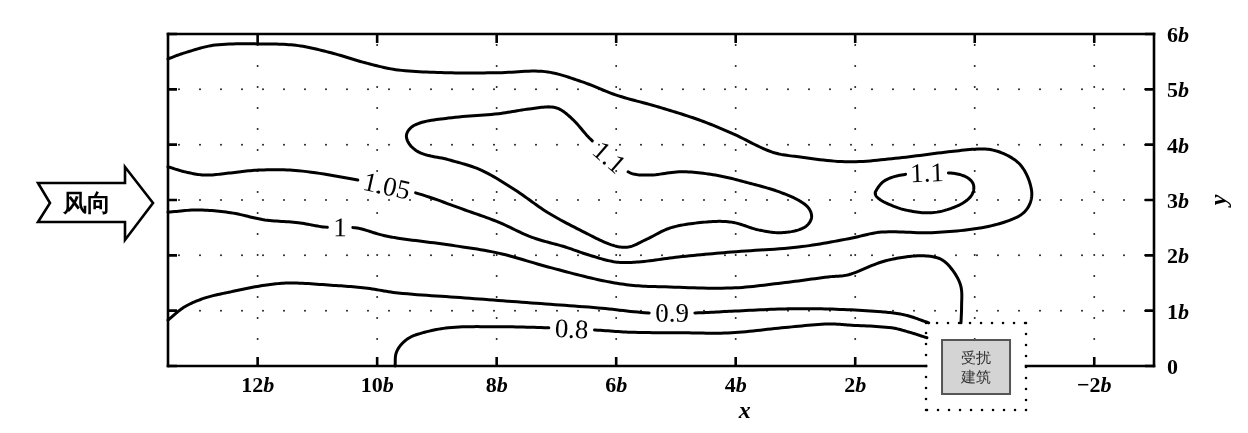 The image size is (1248, 433). What do you see at coordinates (1178, 145) in the screenshot?
I see `y-tick-label: 4b` at bounding box center [1178, 145].